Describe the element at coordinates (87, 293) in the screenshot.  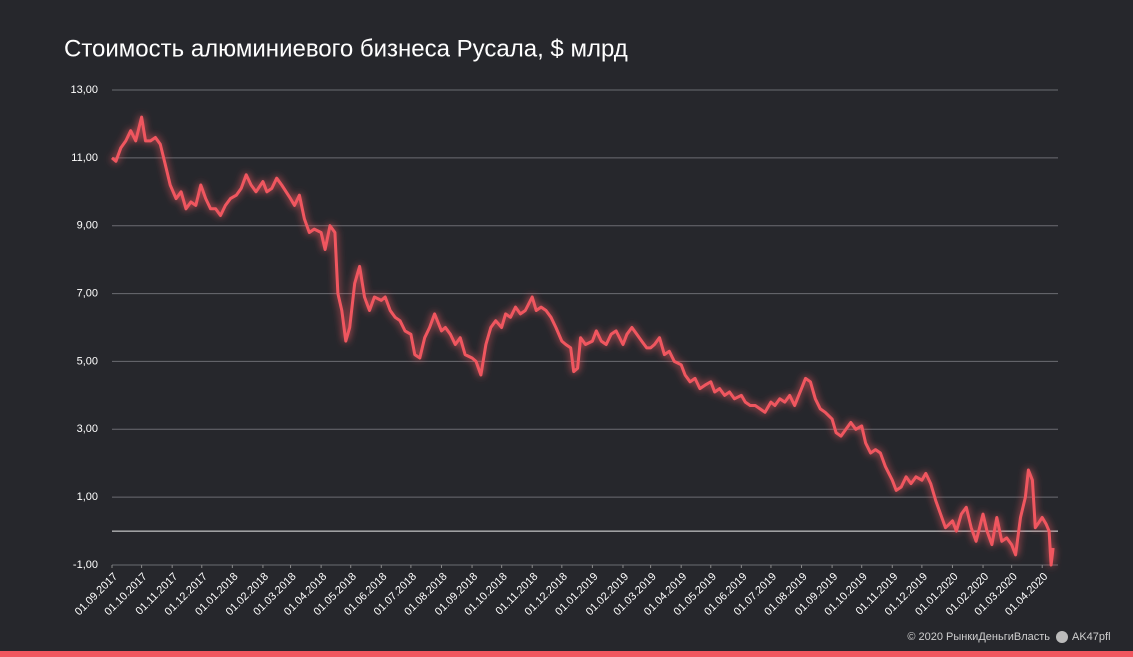
I see `y-tick-label: 7,00` at that location.